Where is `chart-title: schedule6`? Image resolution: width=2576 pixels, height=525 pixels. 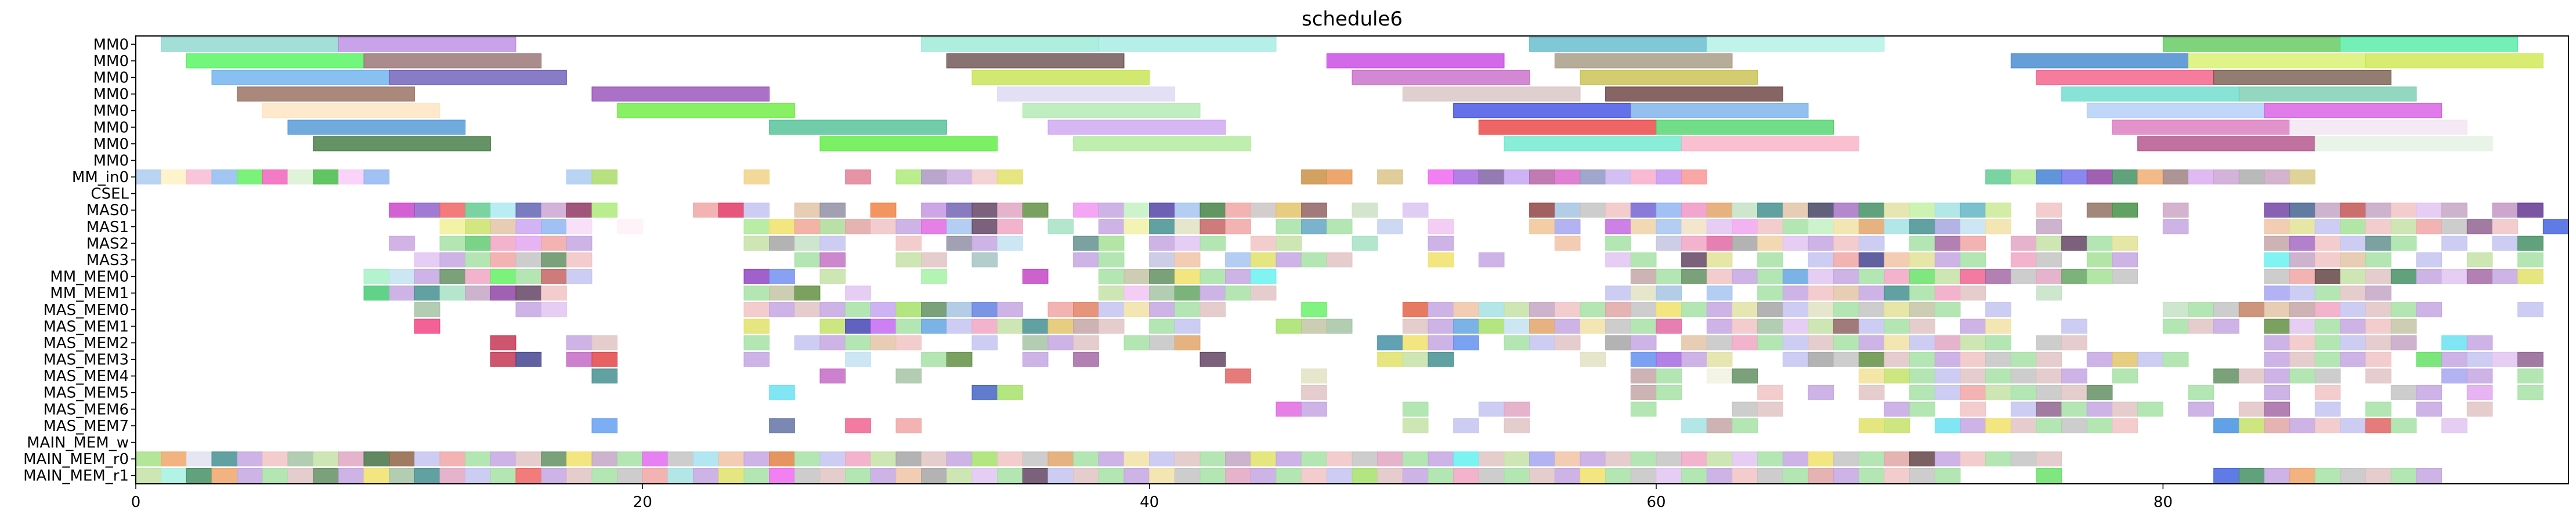 chart-title: schedule6 is located at coordinates (1352, 19).